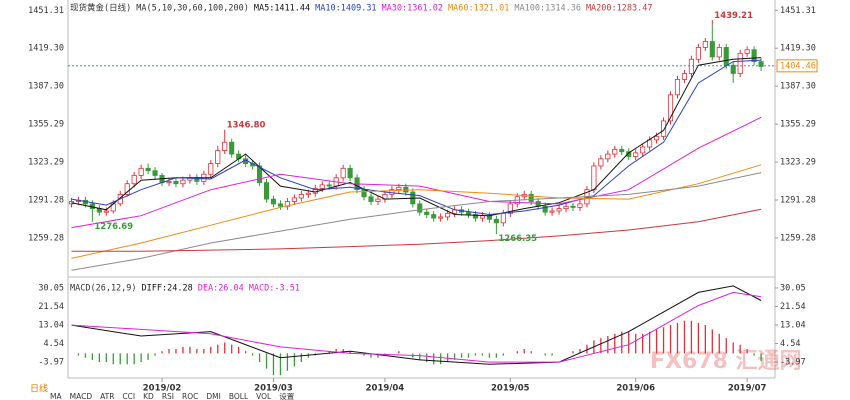 This screenshot has width=850, height=400. Describe the element at coordinates (46, 200) in the screenshot. I see `y-tick-label: 1291.28` at that location.